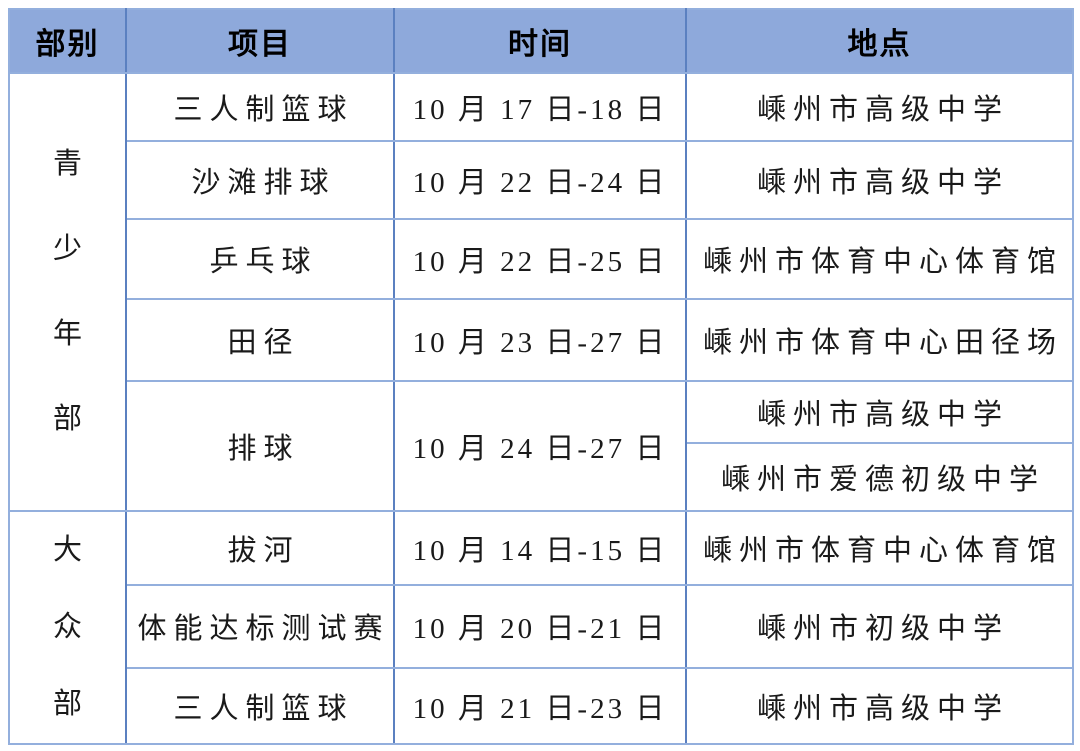  What do you see at coordinates (260, 340) in the screenshot?
I see `event-cell: 田径` at bounding box center [260, 340].